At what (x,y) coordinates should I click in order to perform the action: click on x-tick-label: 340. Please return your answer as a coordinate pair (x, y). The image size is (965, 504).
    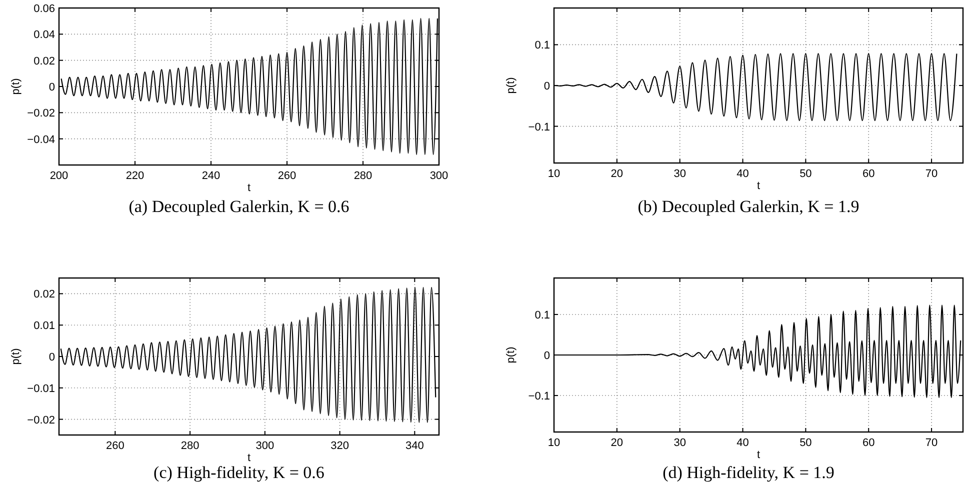
    Looking at the image, I should click on (414, 446).